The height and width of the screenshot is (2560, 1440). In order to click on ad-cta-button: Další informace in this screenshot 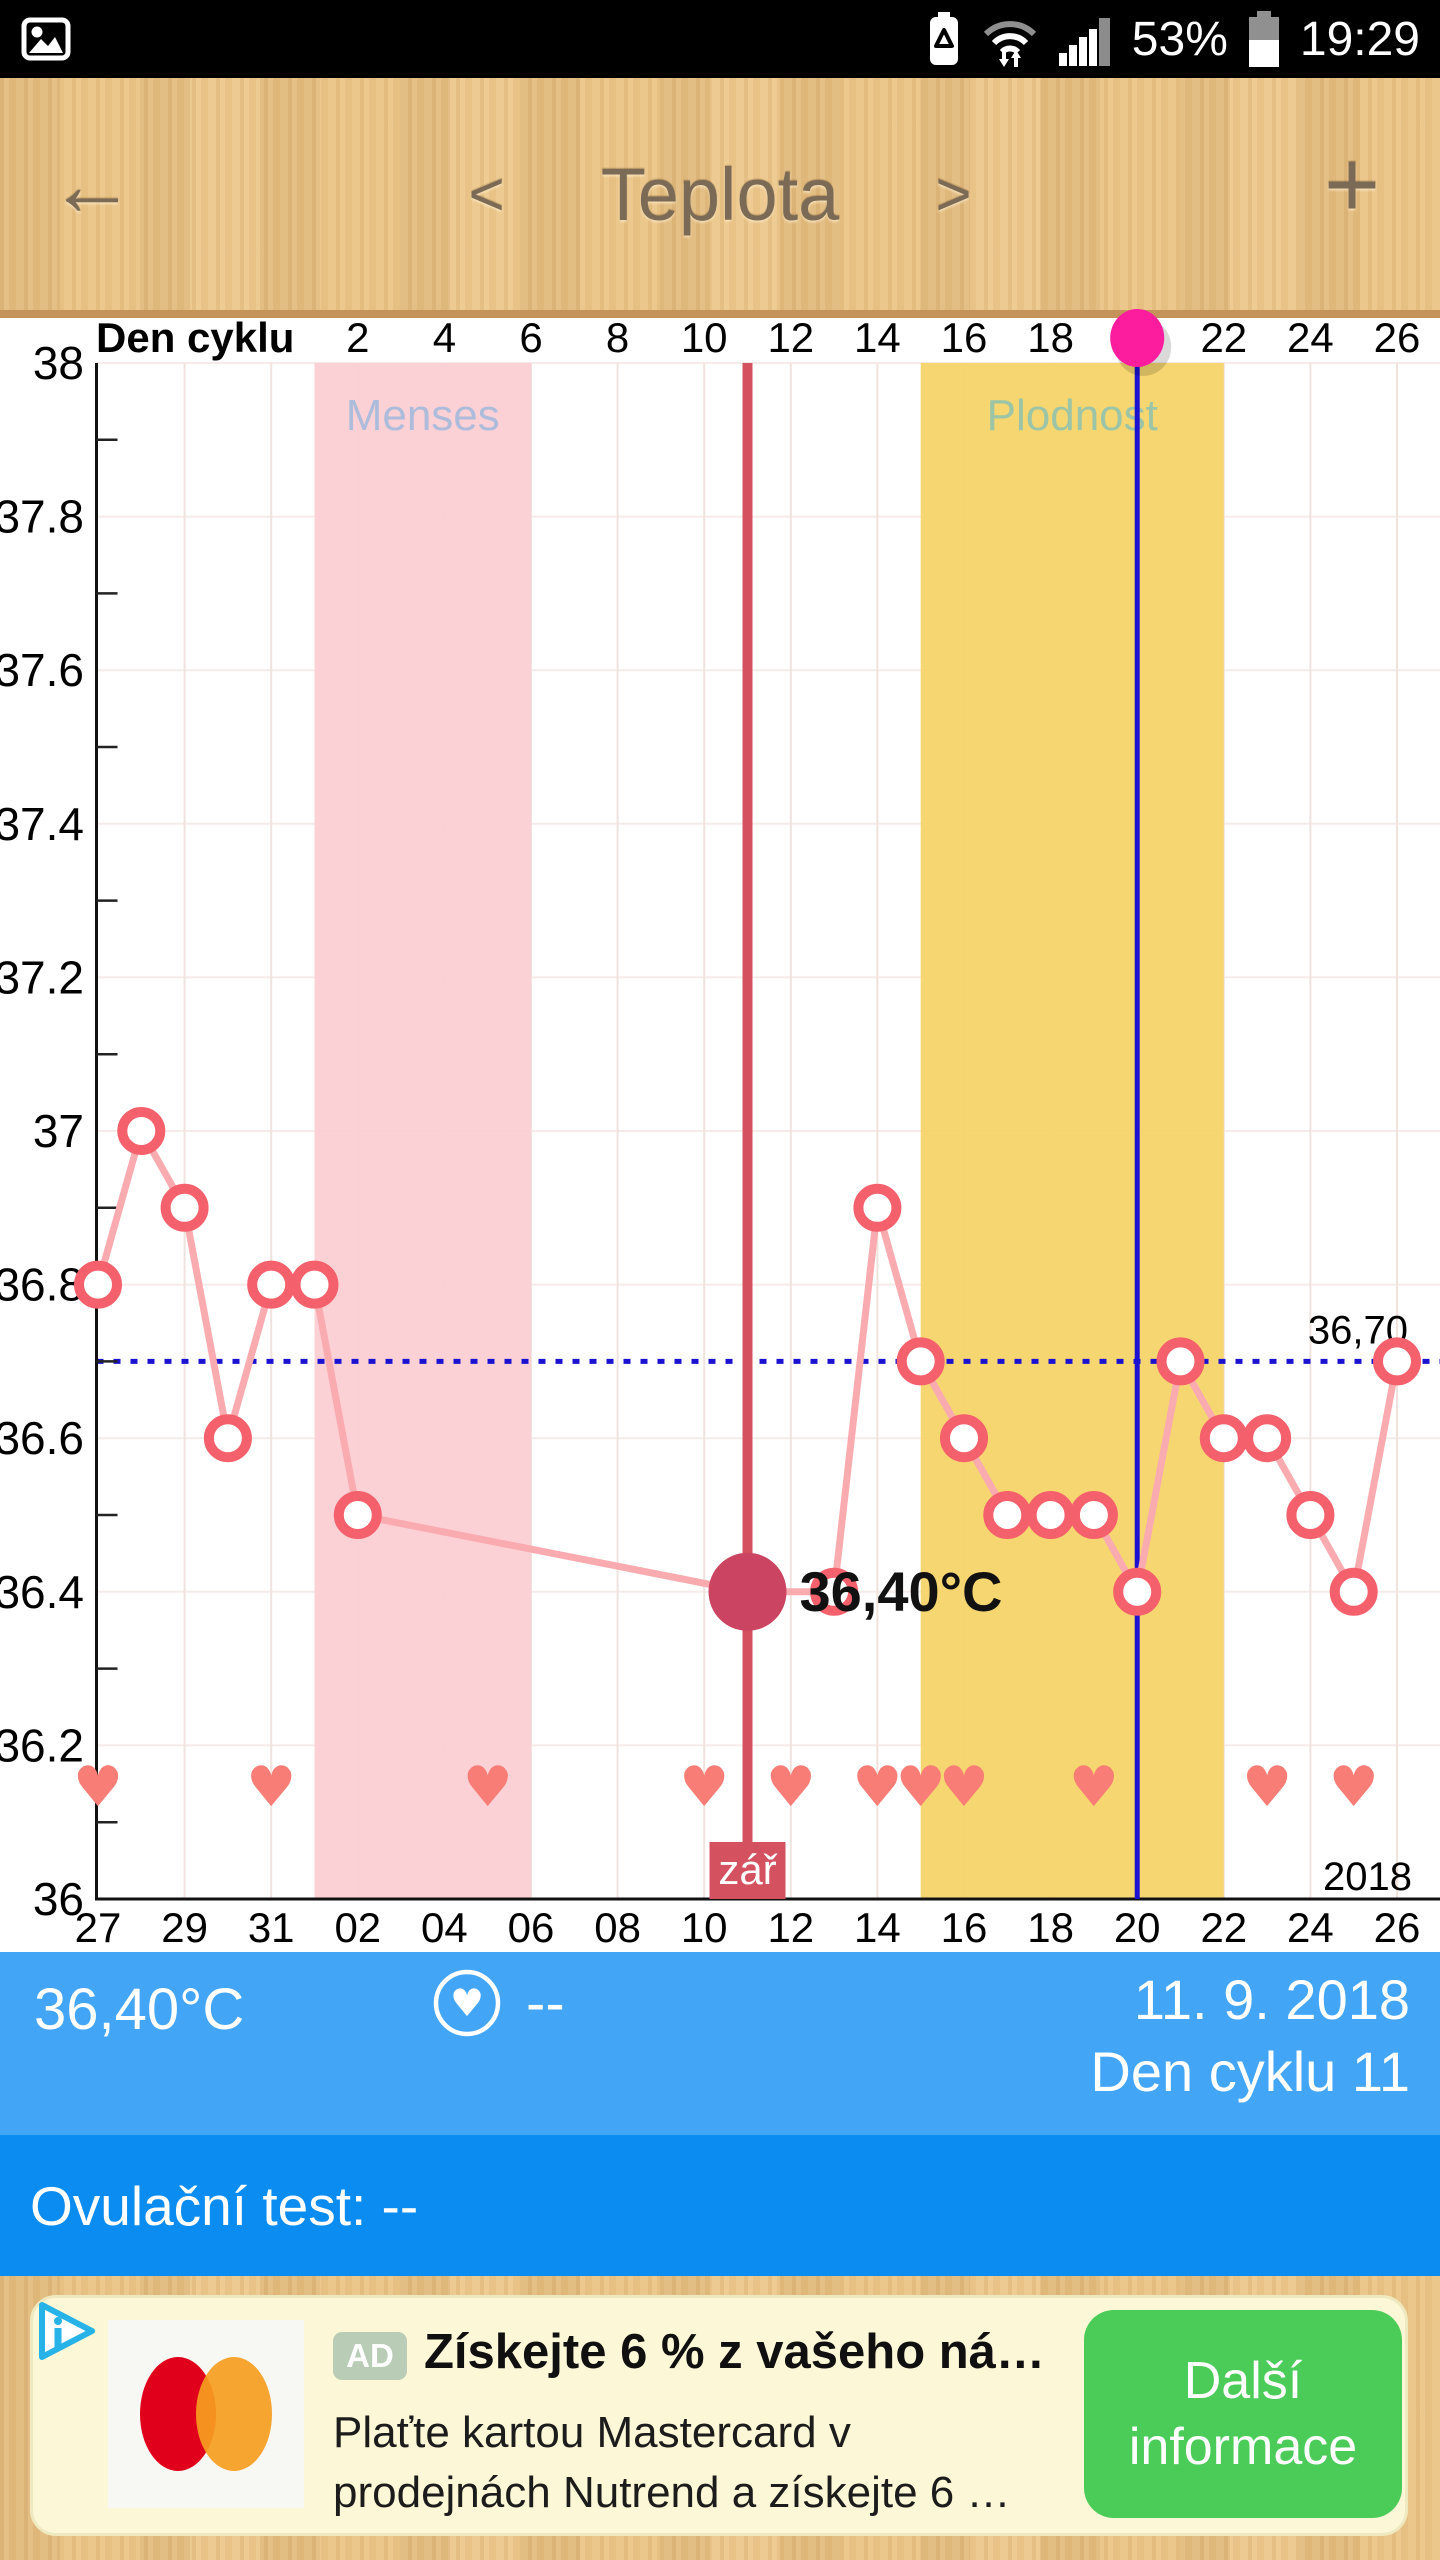, I will do `click(1243, 2414)`.